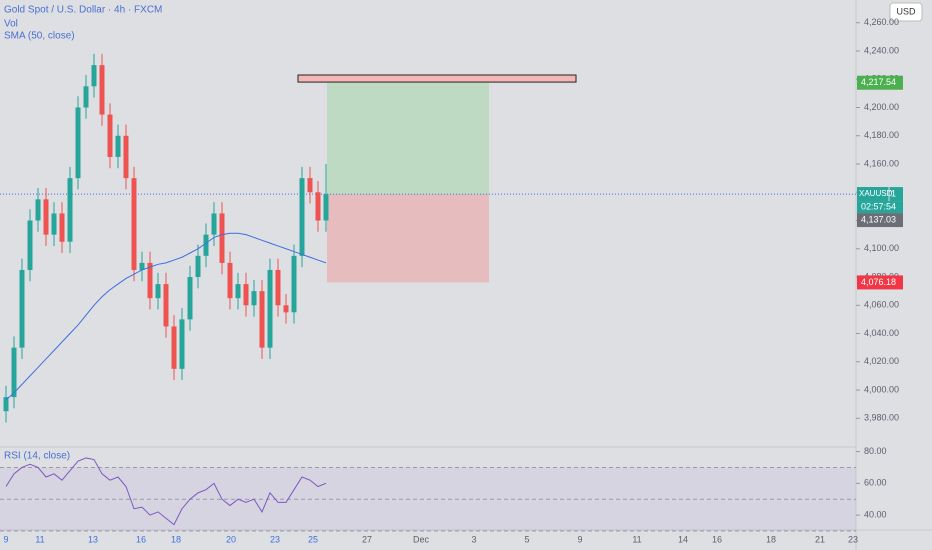  Describe the element at coordinates (39, 36) in the screenshot. I see `indicator-label: SMA (50, close)` at that location.